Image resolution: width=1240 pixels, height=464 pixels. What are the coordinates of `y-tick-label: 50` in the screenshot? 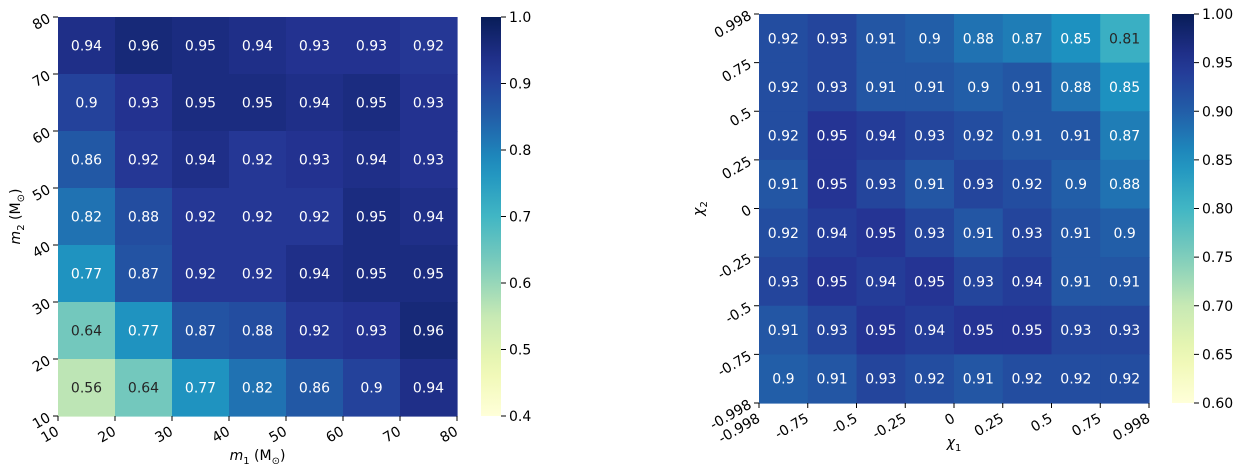 It's located at (41, 193).